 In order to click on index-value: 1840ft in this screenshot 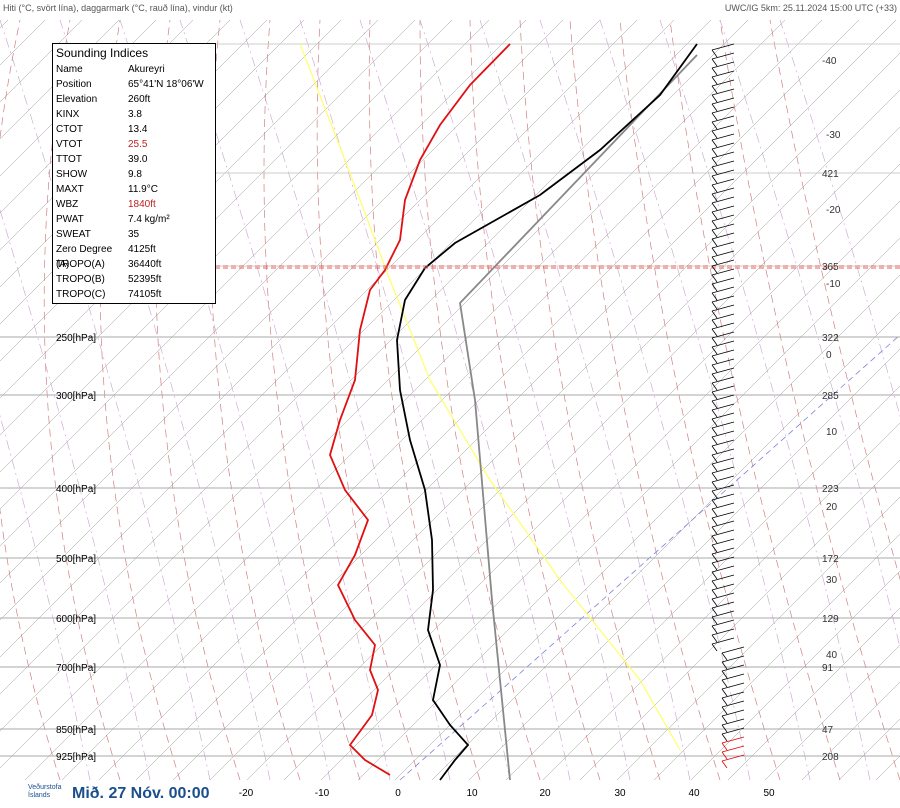, I will do `click(142, 204)`.